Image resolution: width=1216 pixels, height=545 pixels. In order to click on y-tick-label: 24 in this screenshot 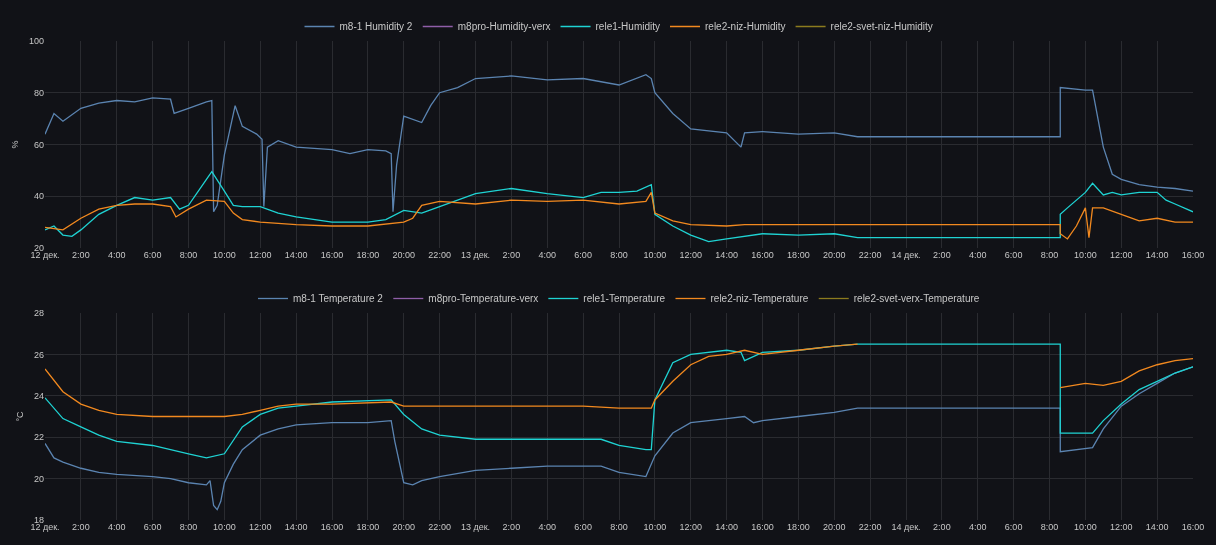, I will do `click(38, 395)`.